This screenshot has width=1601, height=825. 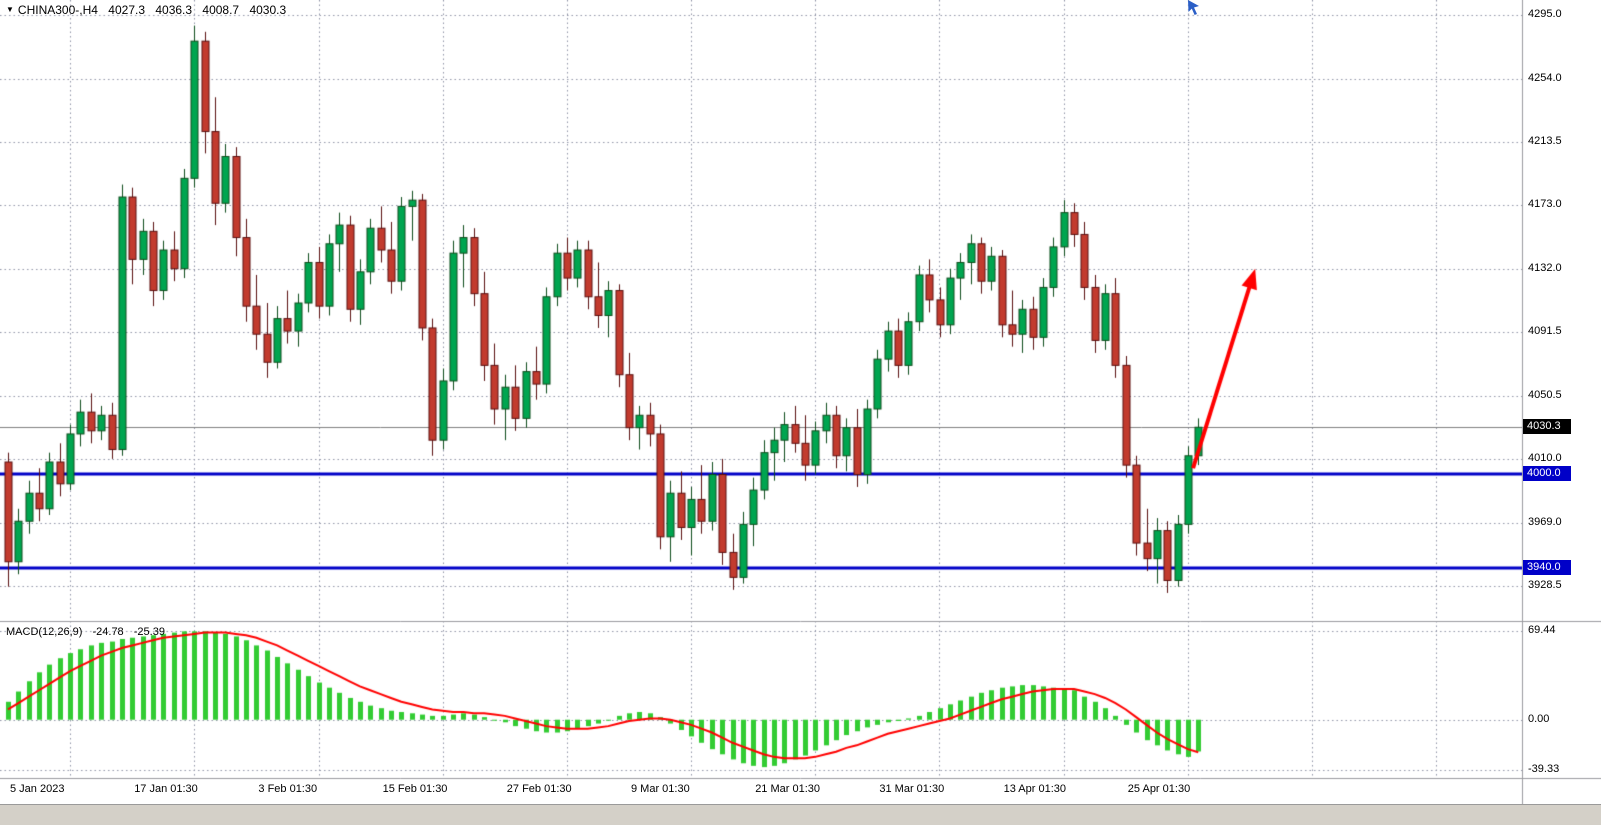 What do you see at coordinates (1194, 8) in the screenshot?
I see `chart-shift-marker-icon` at bounding box center [1194, 8].